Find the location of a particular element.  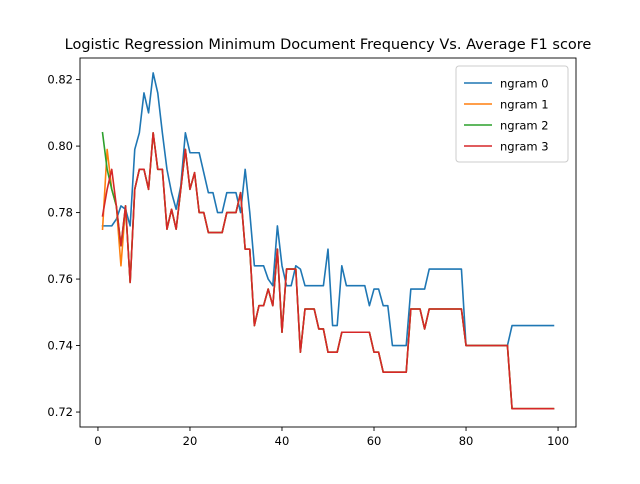

y-tick-label: 0.72 is located at coordinates (60, 412).